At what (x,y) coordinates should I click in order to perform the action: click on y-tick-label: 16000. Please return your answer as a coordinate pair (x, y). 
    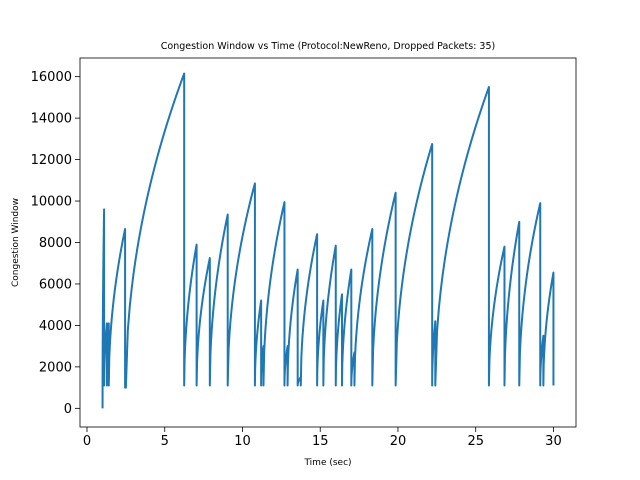
    Looking at the image, I should click on (51, 77).